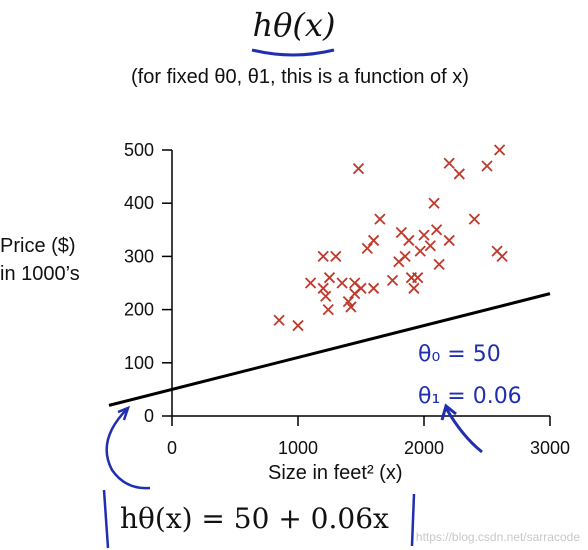  I want to click on hypothesis-formula-box: hθ(x) = 50 + 0.06x, so click(259, 520).